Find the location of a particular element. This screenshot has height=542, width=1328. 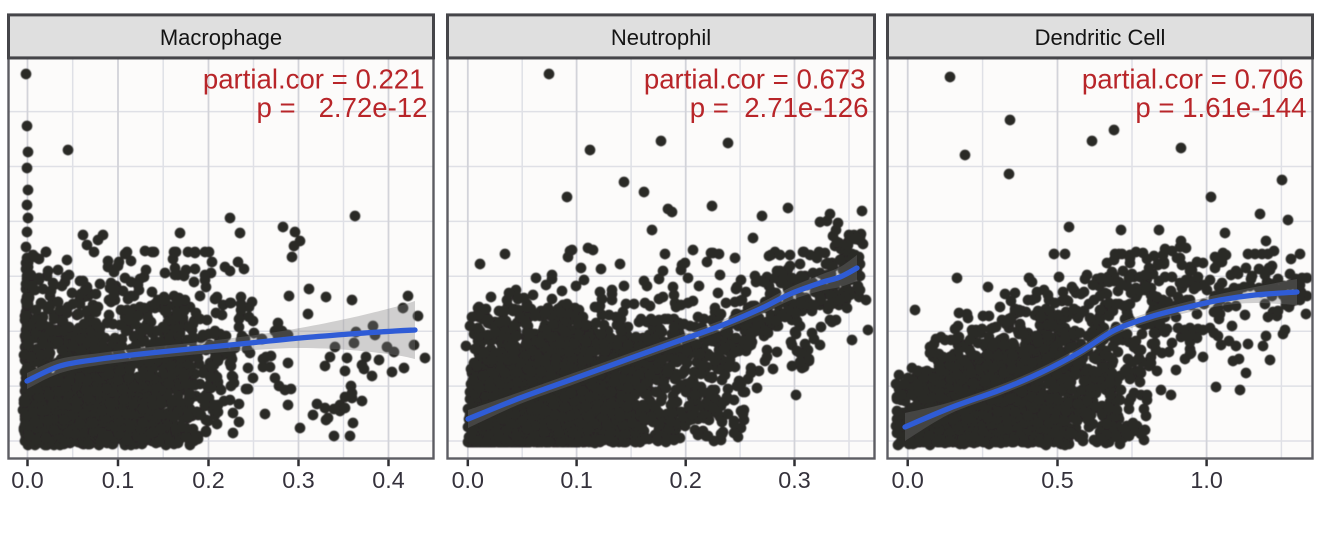

svg-text: p = 2.72e-12 is located at coordinates (341, 107).